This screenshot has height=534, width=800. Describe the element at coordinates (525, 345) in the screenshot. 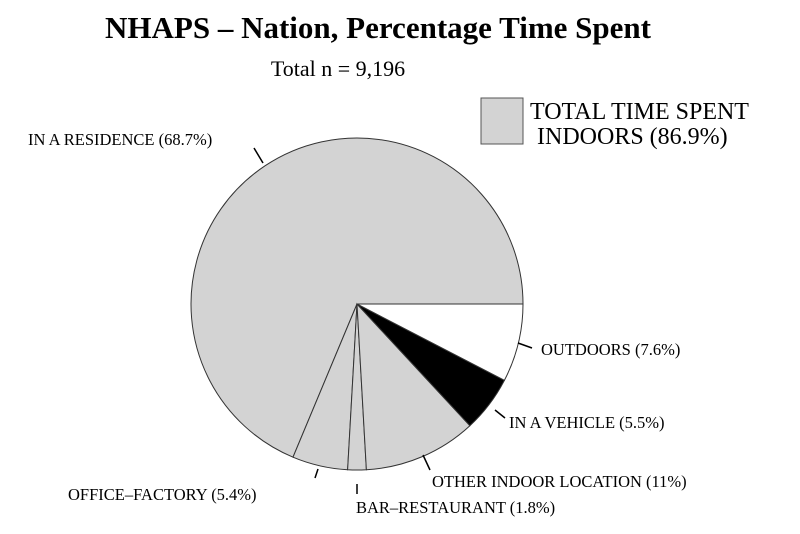

I see `leader-line-outdoors` at that location.